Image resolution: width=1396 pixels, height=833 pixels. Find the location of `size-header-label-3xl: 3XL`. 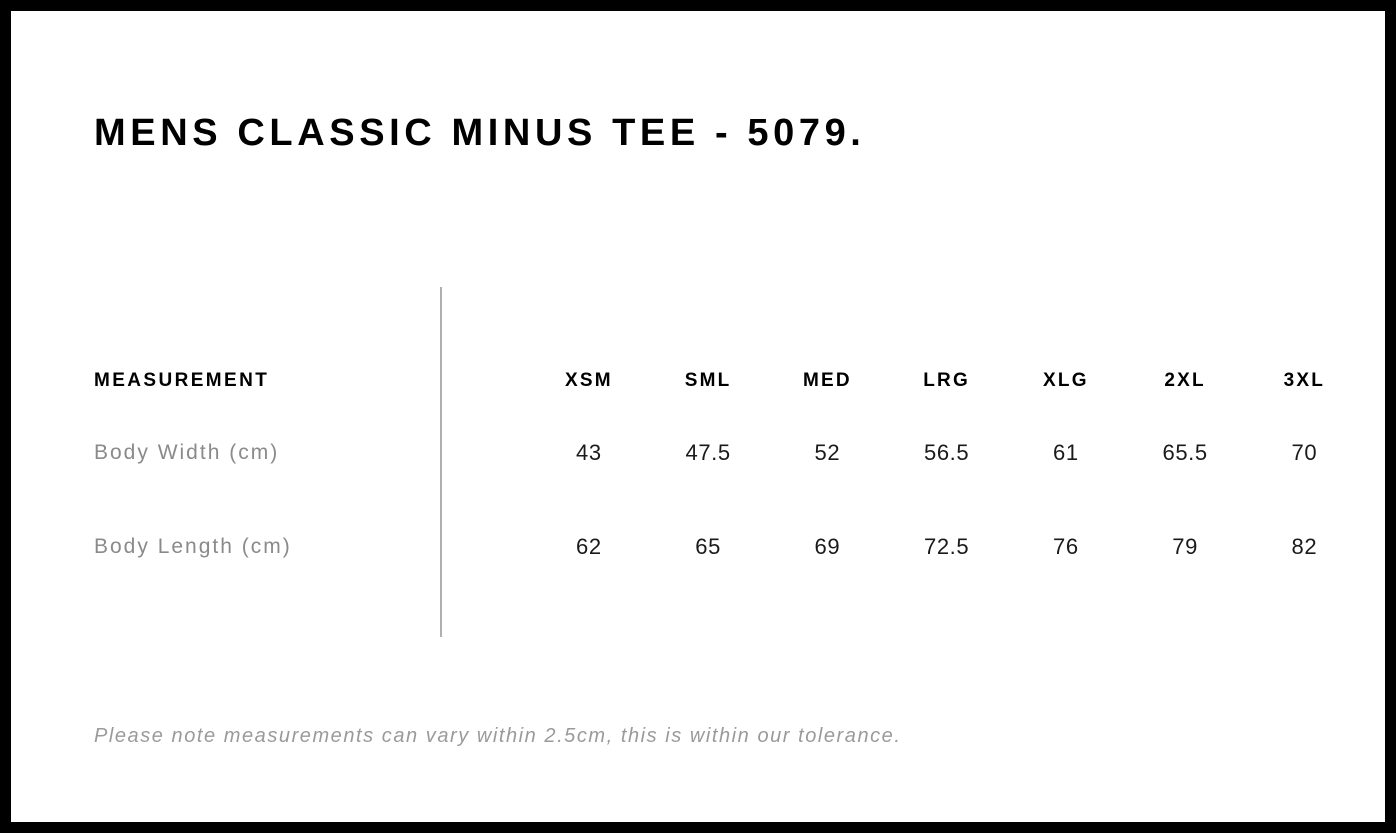

size-header-label-3xl: 3XL is located at coordinates (1304, 380).